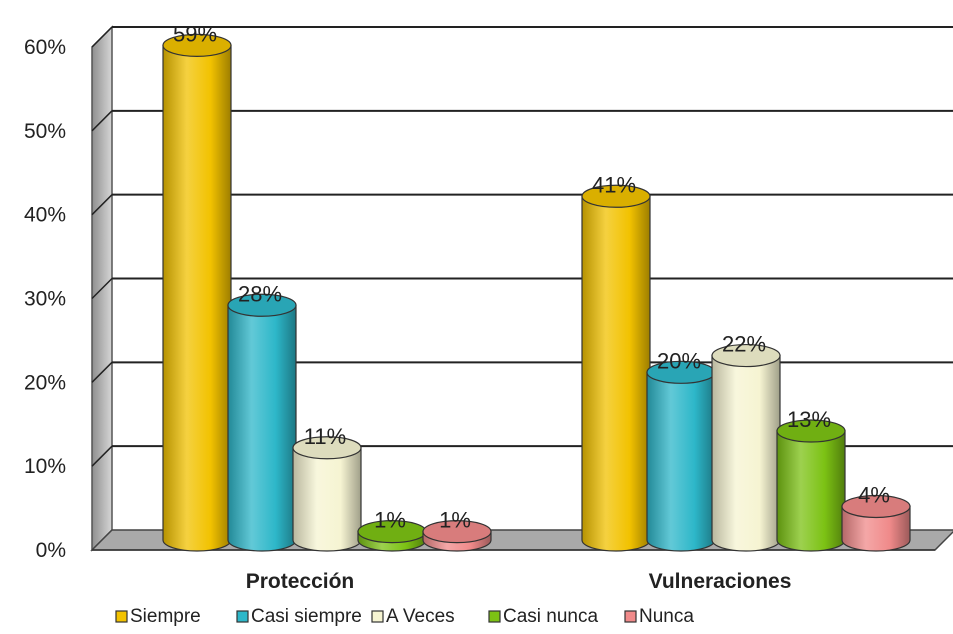 The height and width of the screenshot is (634, 953). Describe the element at coordinates (420, 616) in the screenshot. I see `legend-label: A Veces` at that location.